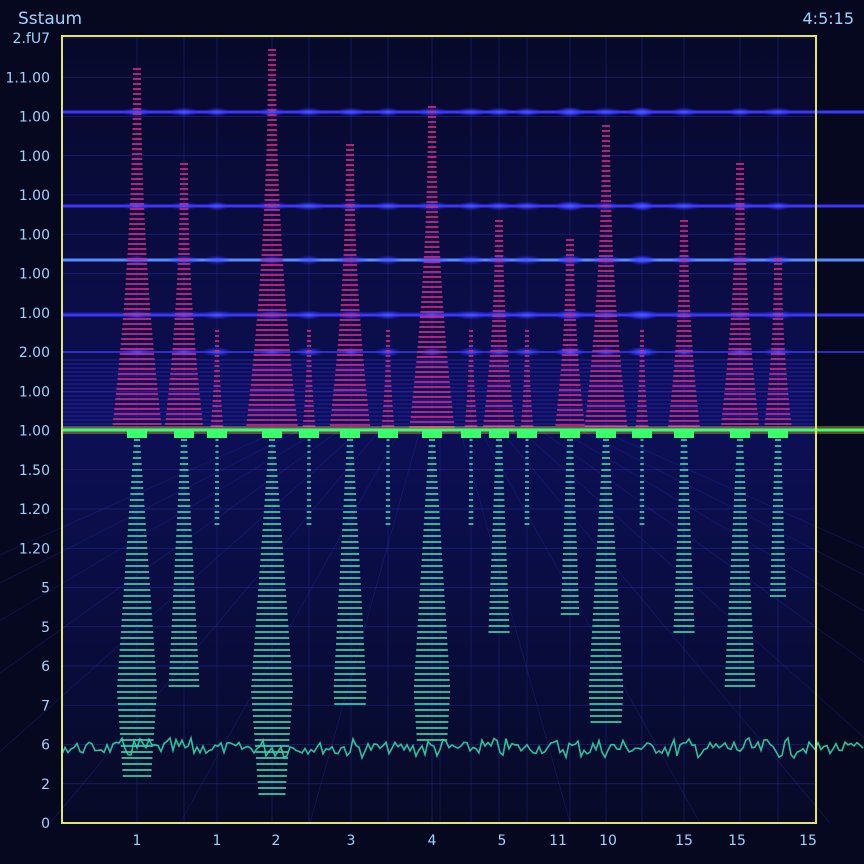 This screenshot has height=864, width=864. Describe the element at coordinates (27, 78) in the screenshot. I see `y-tick-label: 1.1.00` at that location.